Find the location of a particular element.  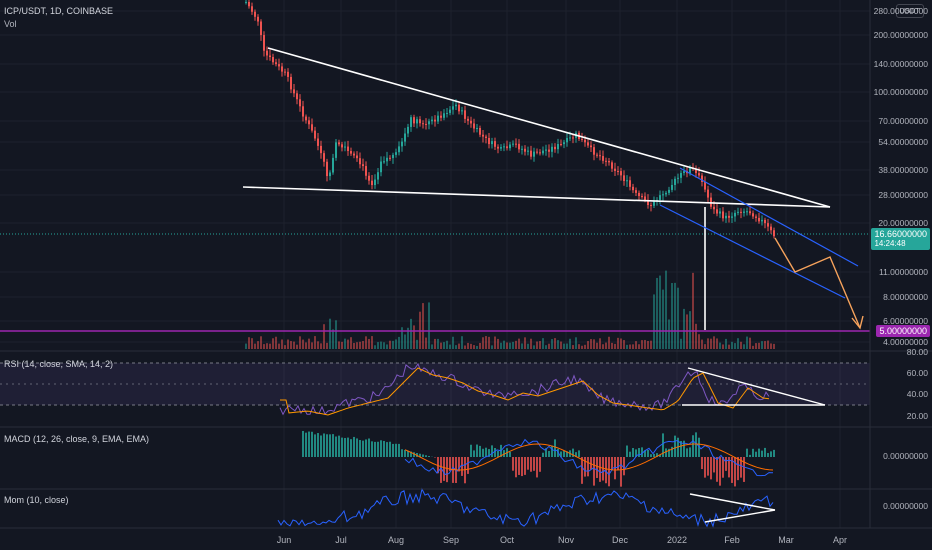

price-tick: 20.00000000 is located at coordinates (903, 223).